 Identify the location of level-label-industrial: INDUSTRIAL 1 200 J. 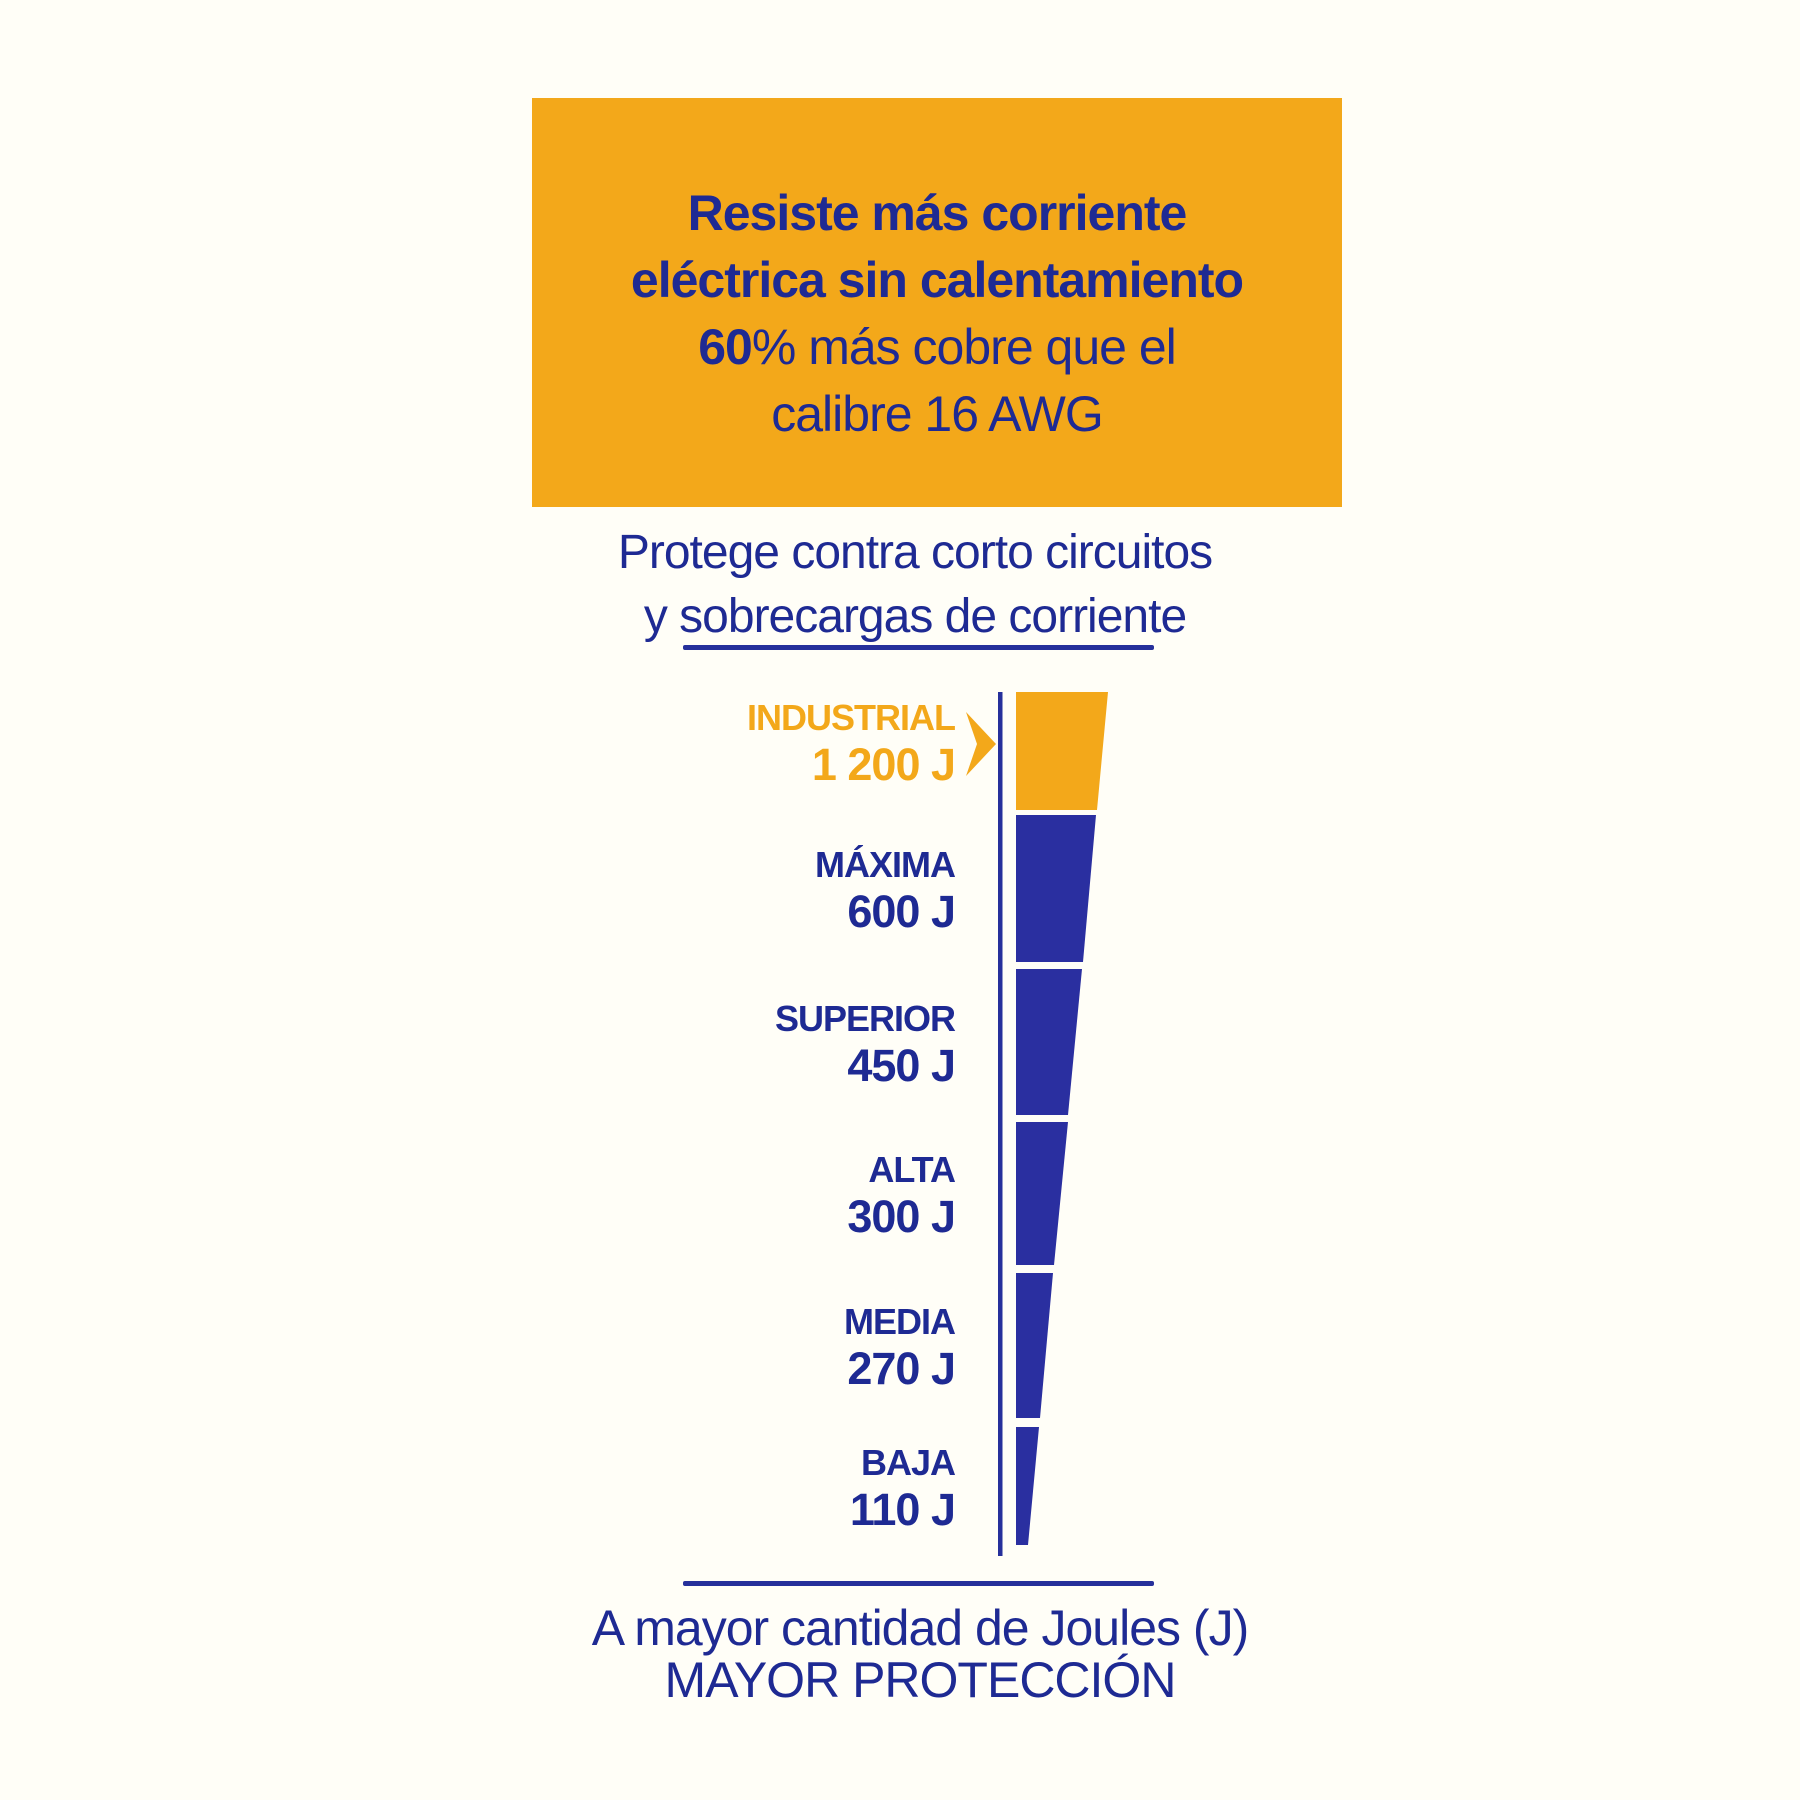
(755, 743).